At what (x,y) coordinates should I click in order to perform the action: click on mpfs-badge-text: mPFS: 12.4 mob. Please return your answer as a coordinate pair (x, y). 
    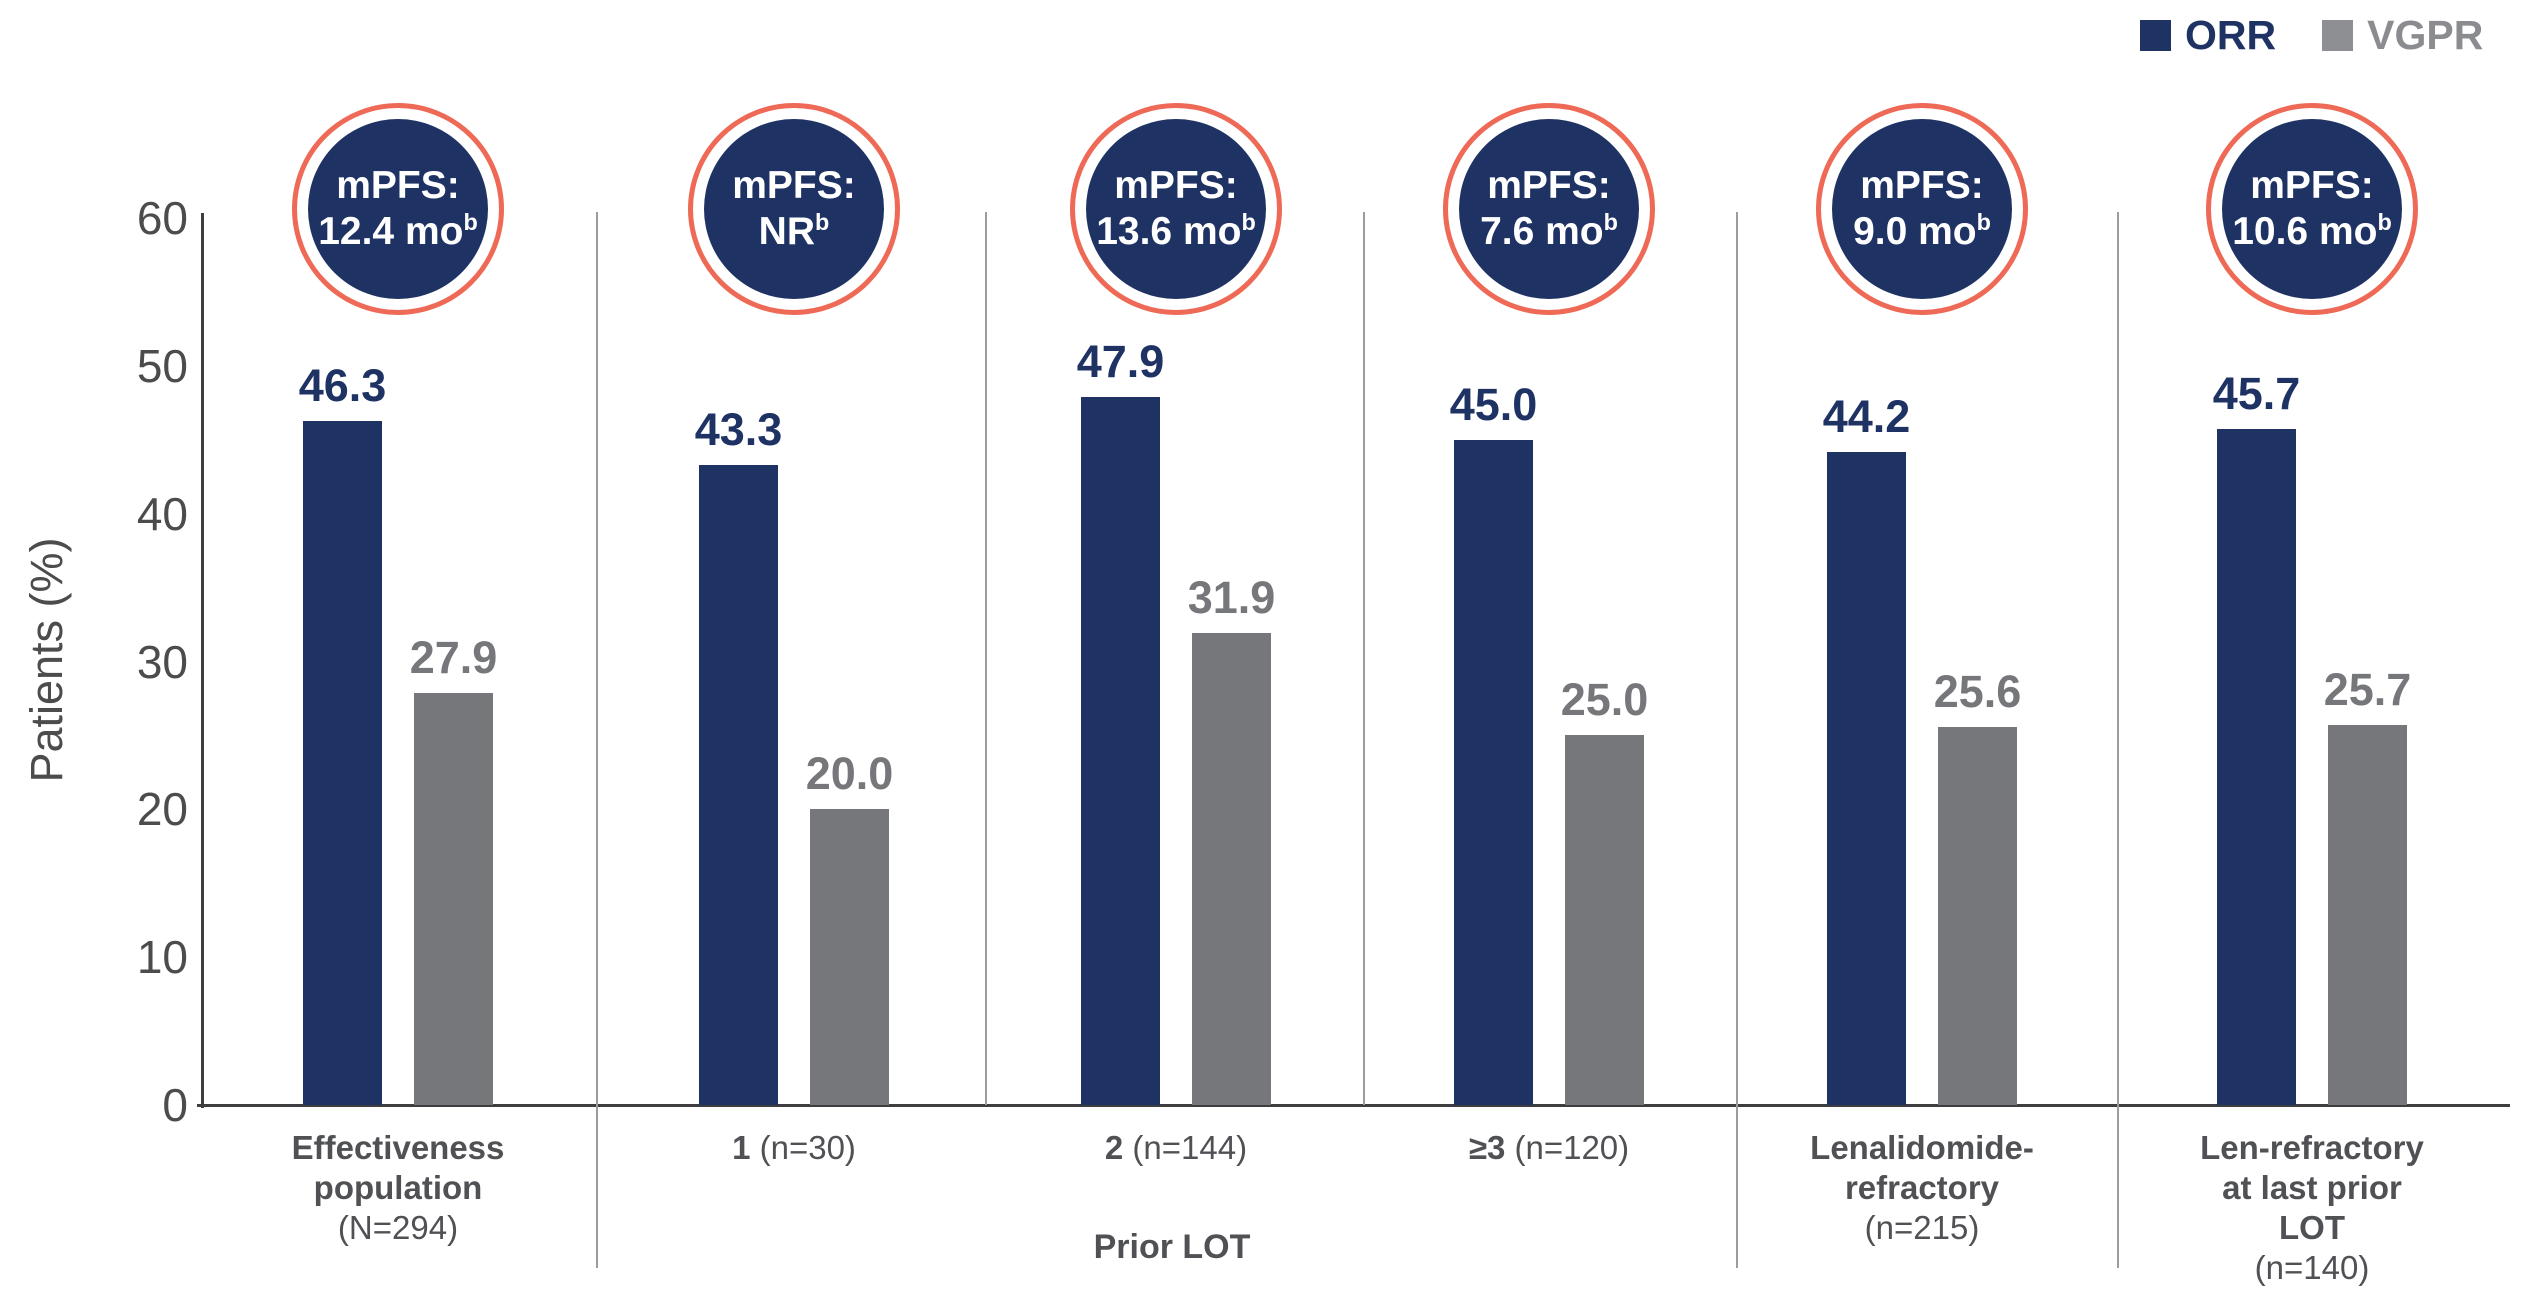
    Looking at the image, I should click on (398, 209).